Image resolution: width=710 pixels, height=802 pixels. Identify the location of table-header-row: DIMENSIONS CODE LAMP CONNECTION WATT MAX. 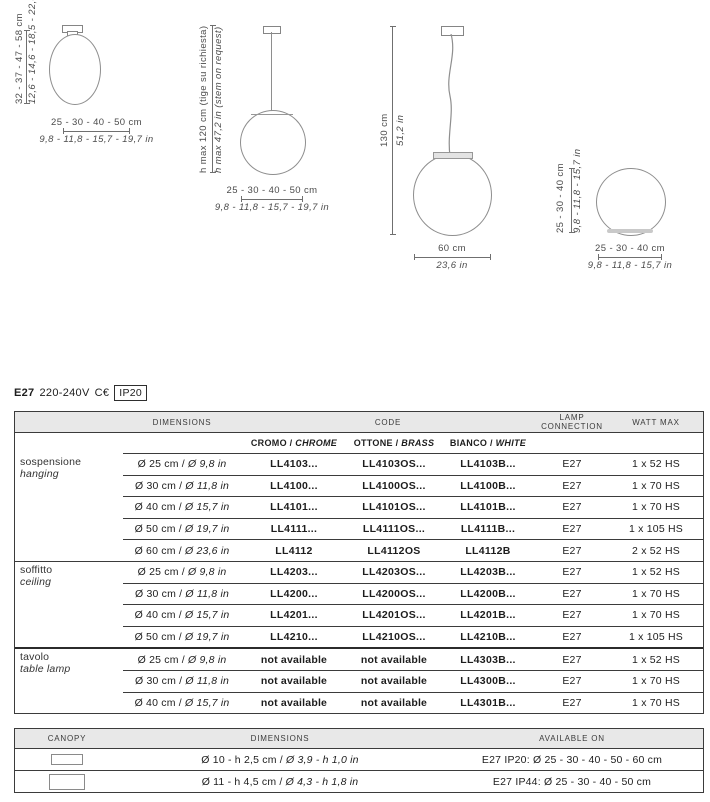
(359, 422).